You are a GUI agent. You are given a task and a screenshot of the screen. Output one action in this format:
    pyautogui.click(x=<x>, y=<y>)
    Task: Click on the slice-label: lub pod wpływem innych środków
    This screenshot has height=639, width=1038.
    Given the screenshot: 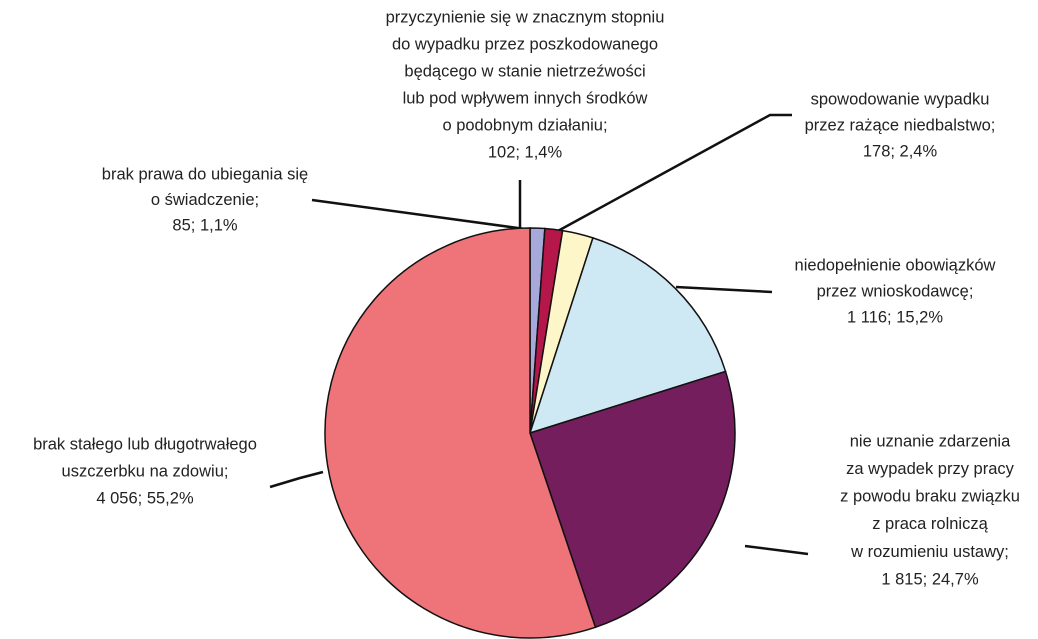 What is the action you would take?
    pyautogui.click(x=525, y=98)
    